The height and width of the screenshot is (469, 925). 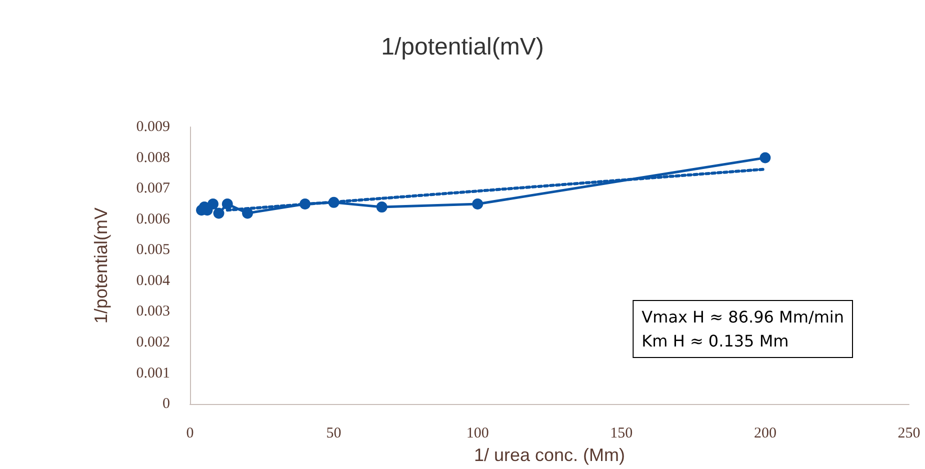 I want to click on x-tick-label: 150, so click(x=621, y=434).